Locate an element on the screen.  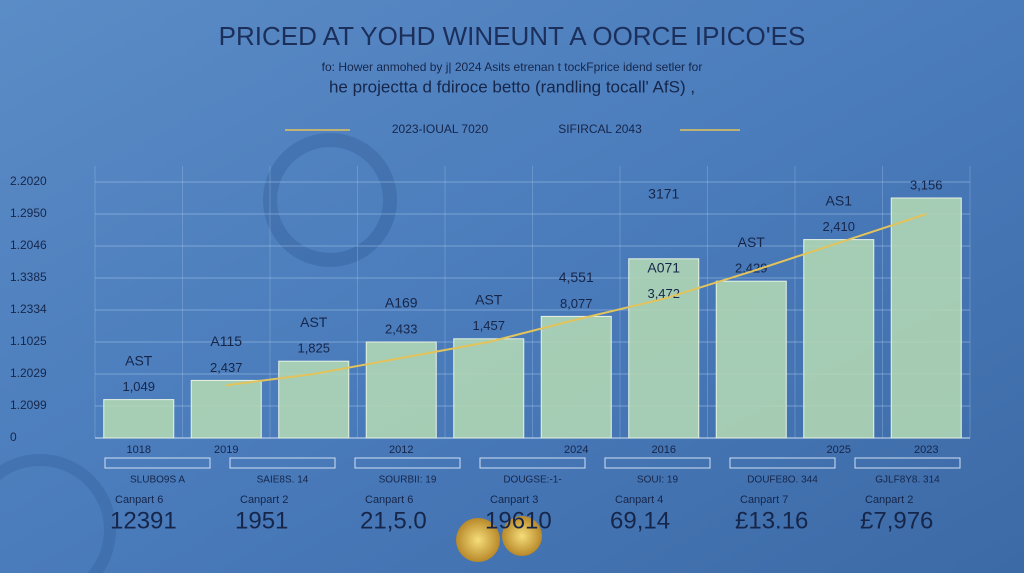
x-tick-label: 2019 is located at coordinates (226, 450).